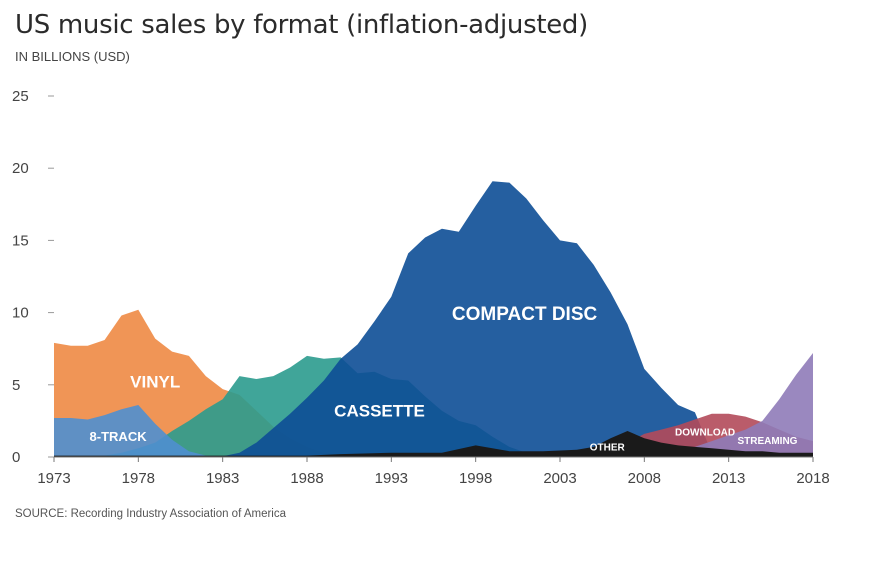 Image resolution: width=890 pixels, height=564 pixels. Describe the element at coordinates (222, 478) in the screenshot. I see `x-tick-label: 1983` at that location.